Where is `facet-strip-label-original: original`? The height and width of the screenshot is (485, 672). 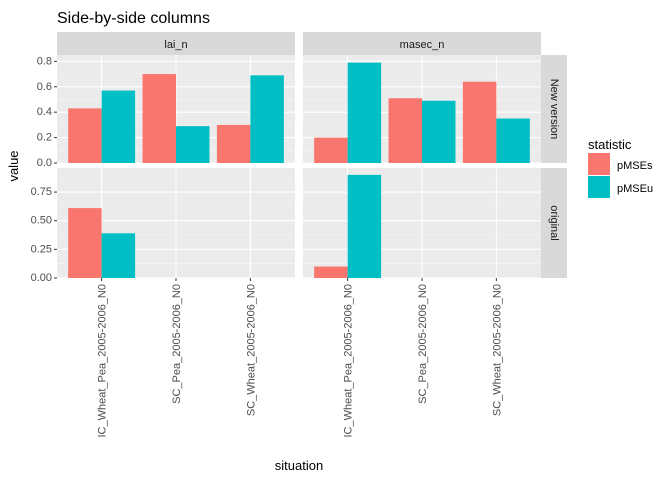 facet-strip-label-original: original is located at coordinates (554, 222).